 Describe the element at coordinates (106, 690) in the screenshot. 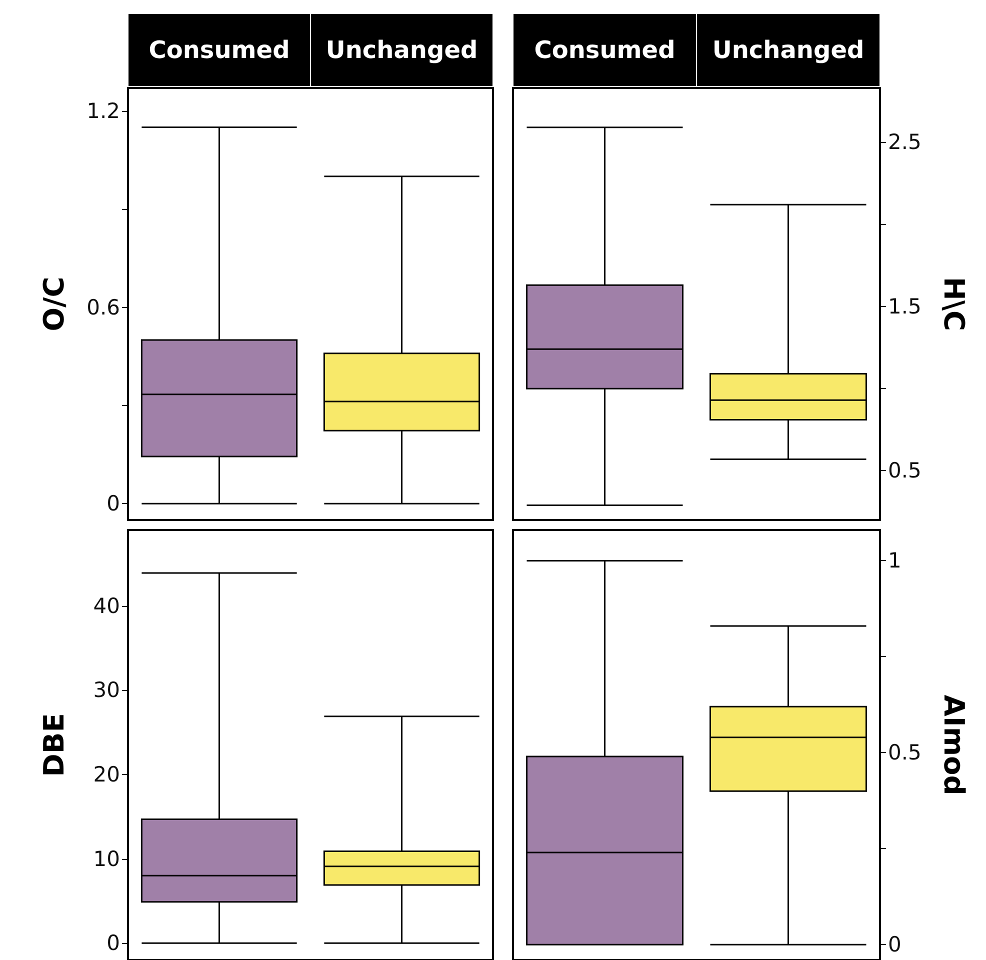

I see `y-tick-label: 30` at that location.